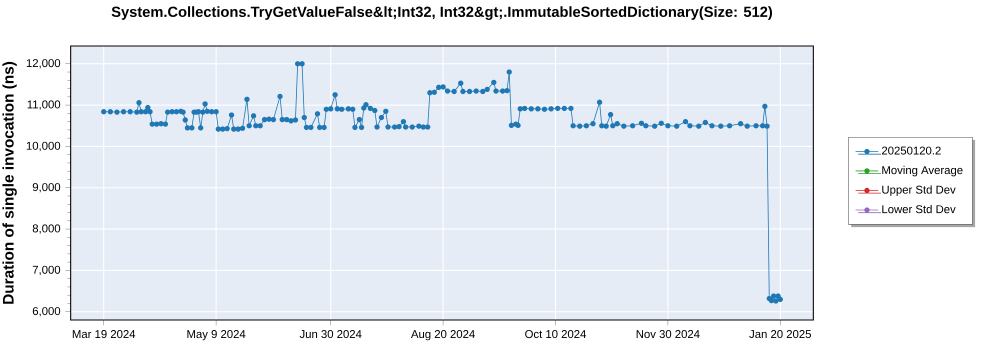 The width and height of the screenshot is (1000, 350). What do you see at coordinates (216, 335) in the screenshot?
I see `x-tick-label: May 9 2024` at bounding box center [216, 335].